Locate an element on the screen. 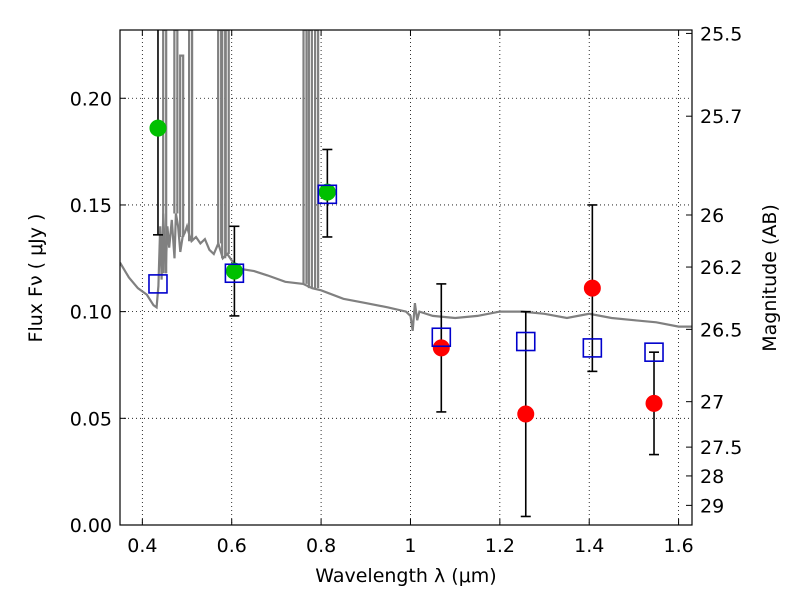 This screenshot has width=800, height=600. mag-tick-label: 26 is located at coordinates (712, 216).